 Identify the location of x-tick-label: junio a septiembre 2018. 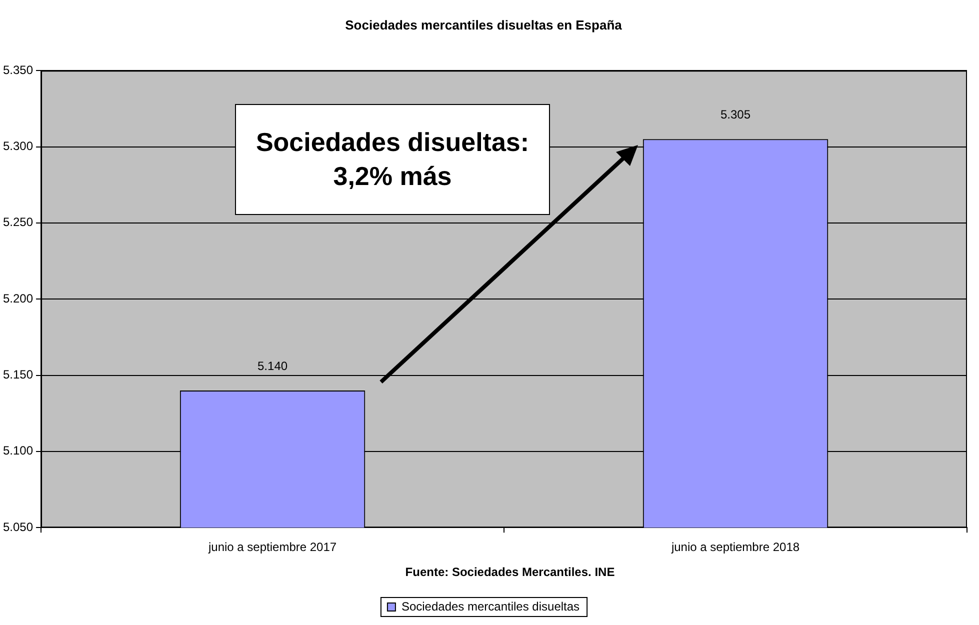
(735, 547).